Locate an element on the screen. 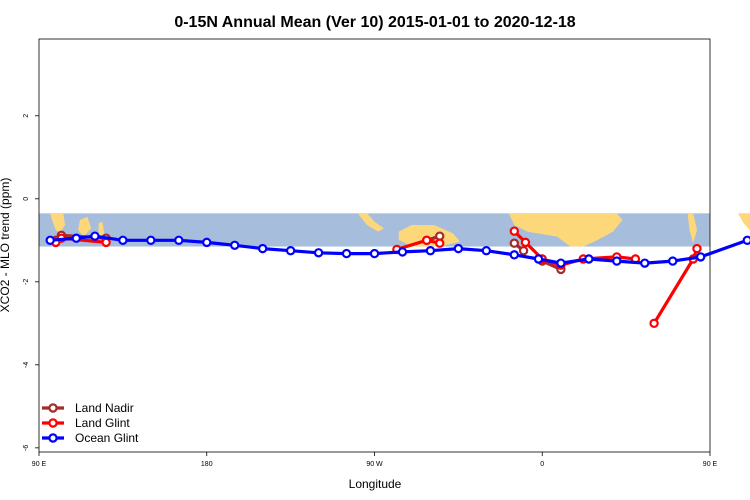 The height and width of the screenshot is (500, 750). y-tick-label-4: -6 is located at coordinates (26, 448).